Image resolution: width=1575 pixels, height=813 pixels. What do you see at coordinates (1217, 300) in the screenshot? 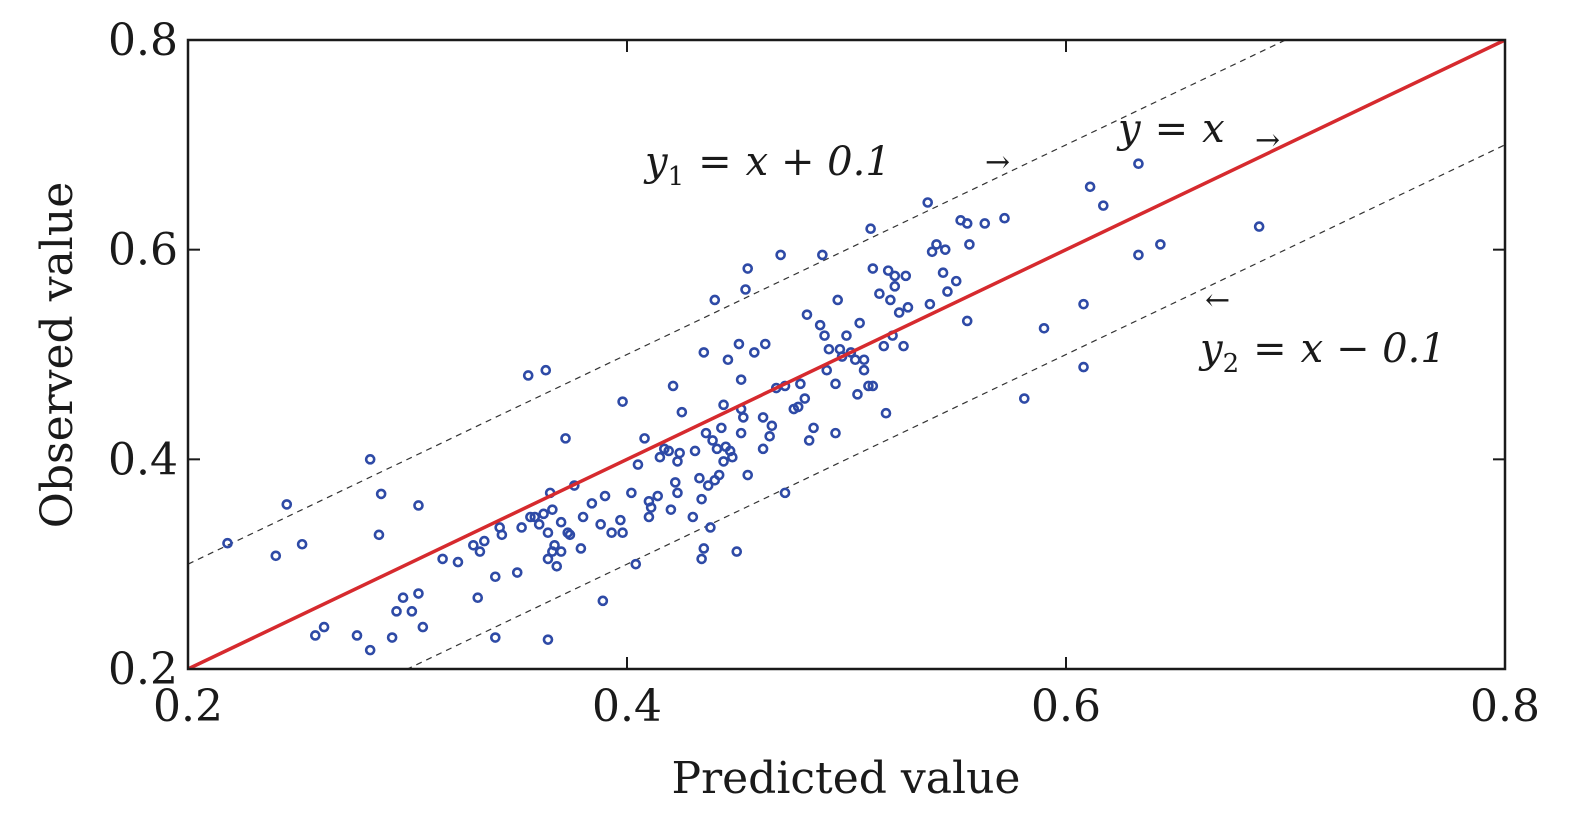
I see `arrow-left-icon: ←` at bounding box center [1217, 300].